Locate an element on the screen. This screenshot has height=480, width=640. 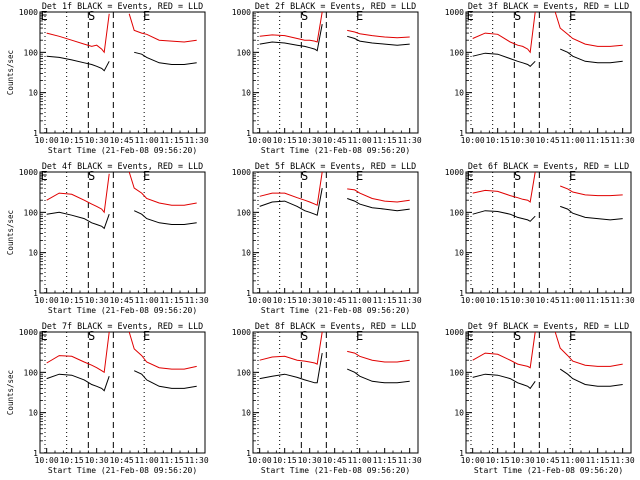
y-axis-label: Counts/sec is located at coordinates (10, 392).